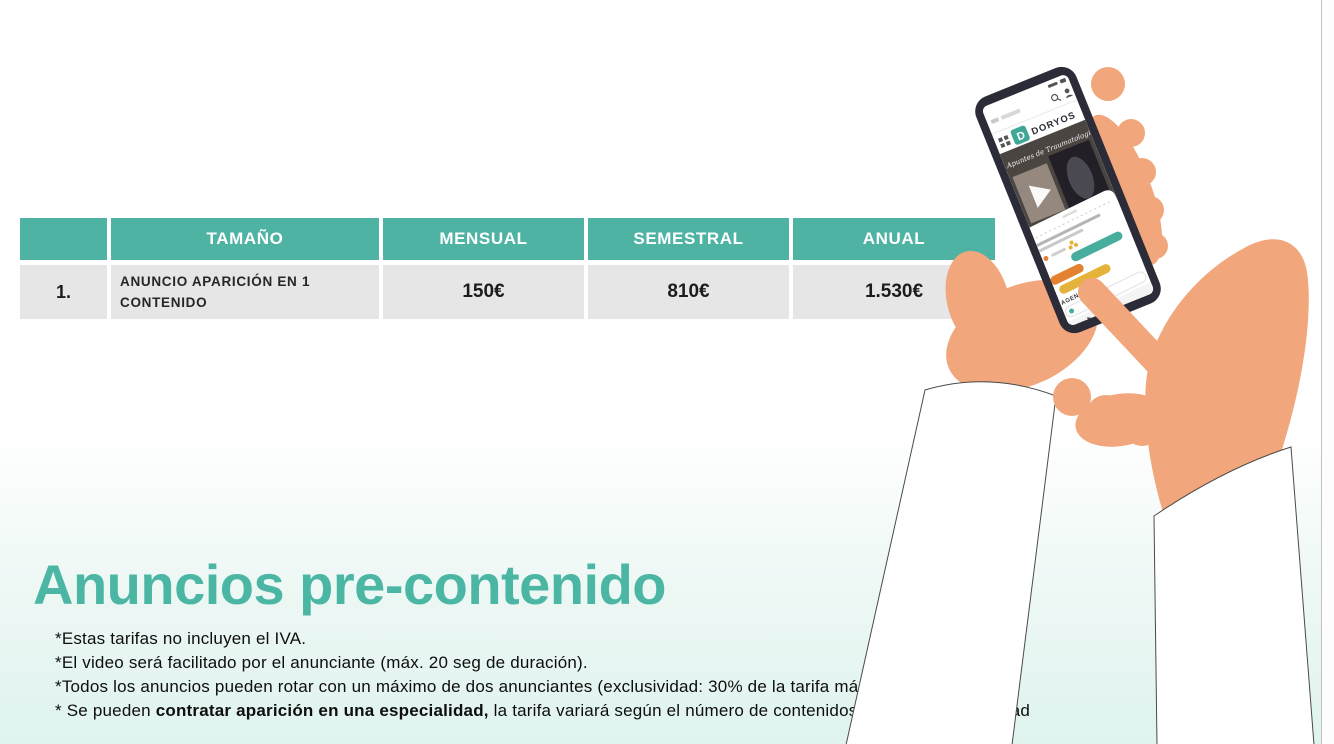 Image resolution: width=1334 pixels, height=744 pixels. Describe the element at coordinates (245, 239) in the screenshot. I see `table-header-tamano: TAMAÑO` at that location.